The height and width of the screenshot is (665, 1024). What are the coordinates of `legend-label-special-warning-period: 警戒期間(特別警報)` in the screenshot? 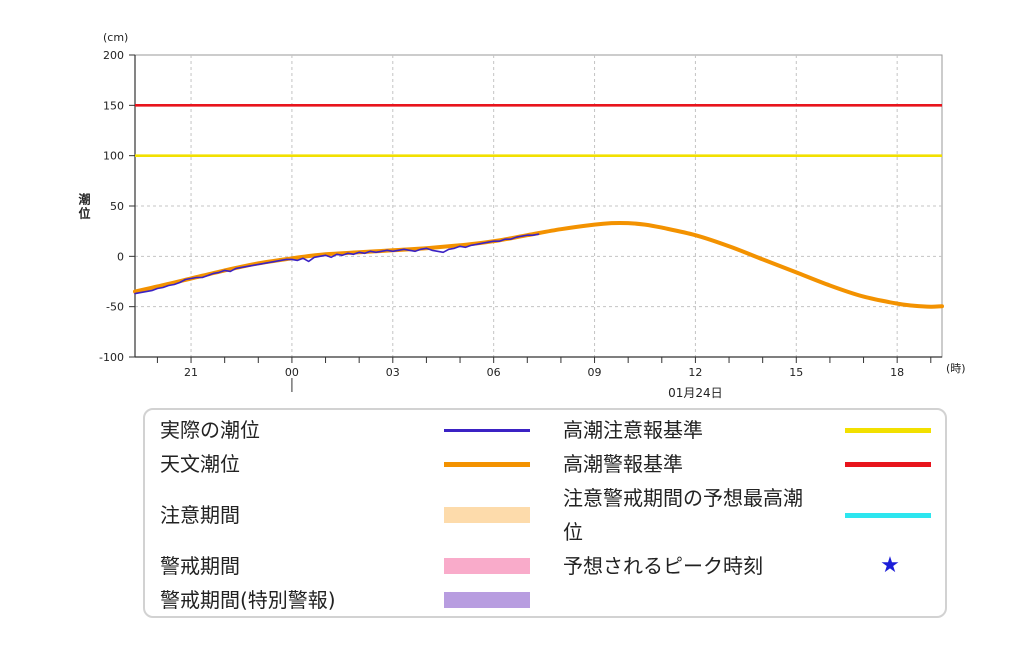 It's located at (248, 600).